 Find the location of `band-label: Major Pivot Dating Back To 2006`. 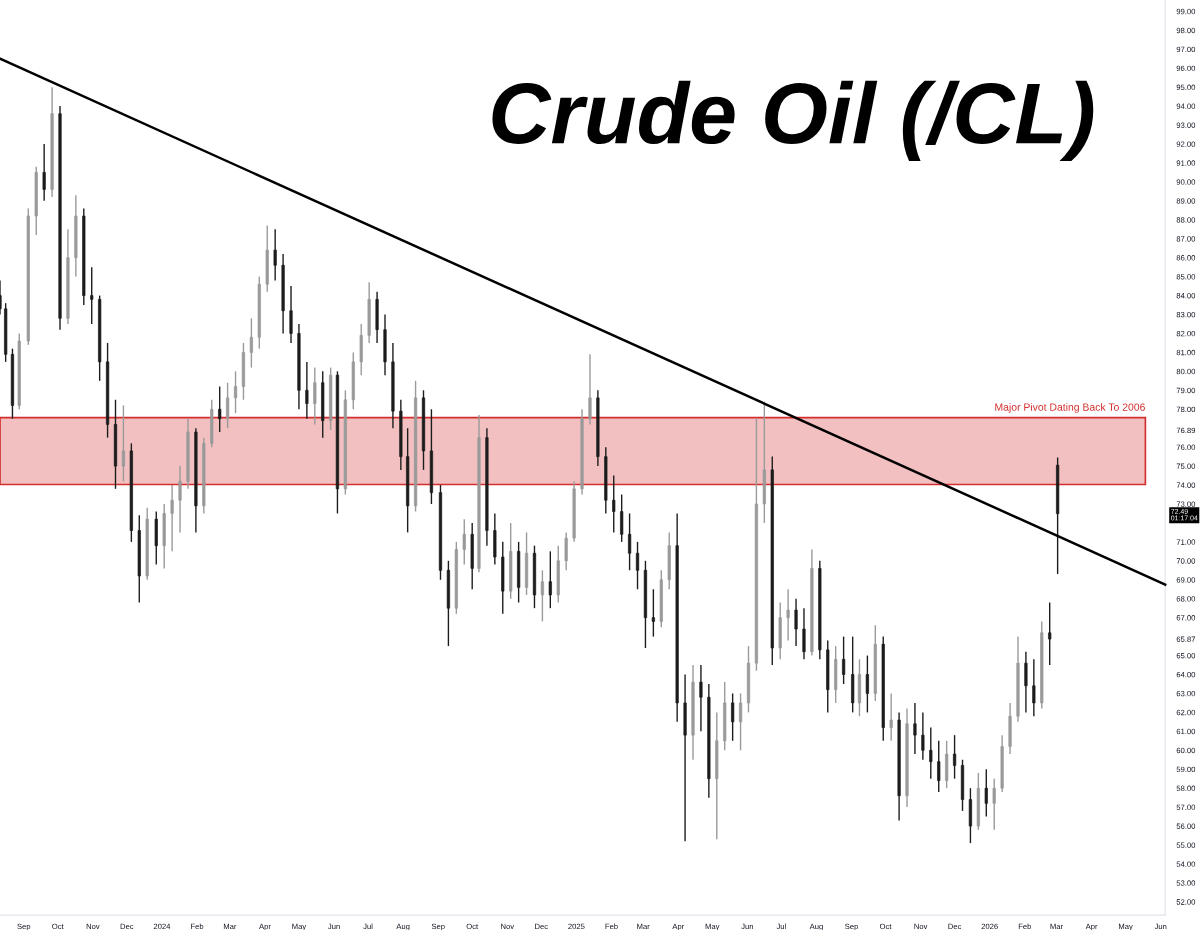

band-label: Major Pivot Dating Back To 2006 is located at coordinates (1070, 408).